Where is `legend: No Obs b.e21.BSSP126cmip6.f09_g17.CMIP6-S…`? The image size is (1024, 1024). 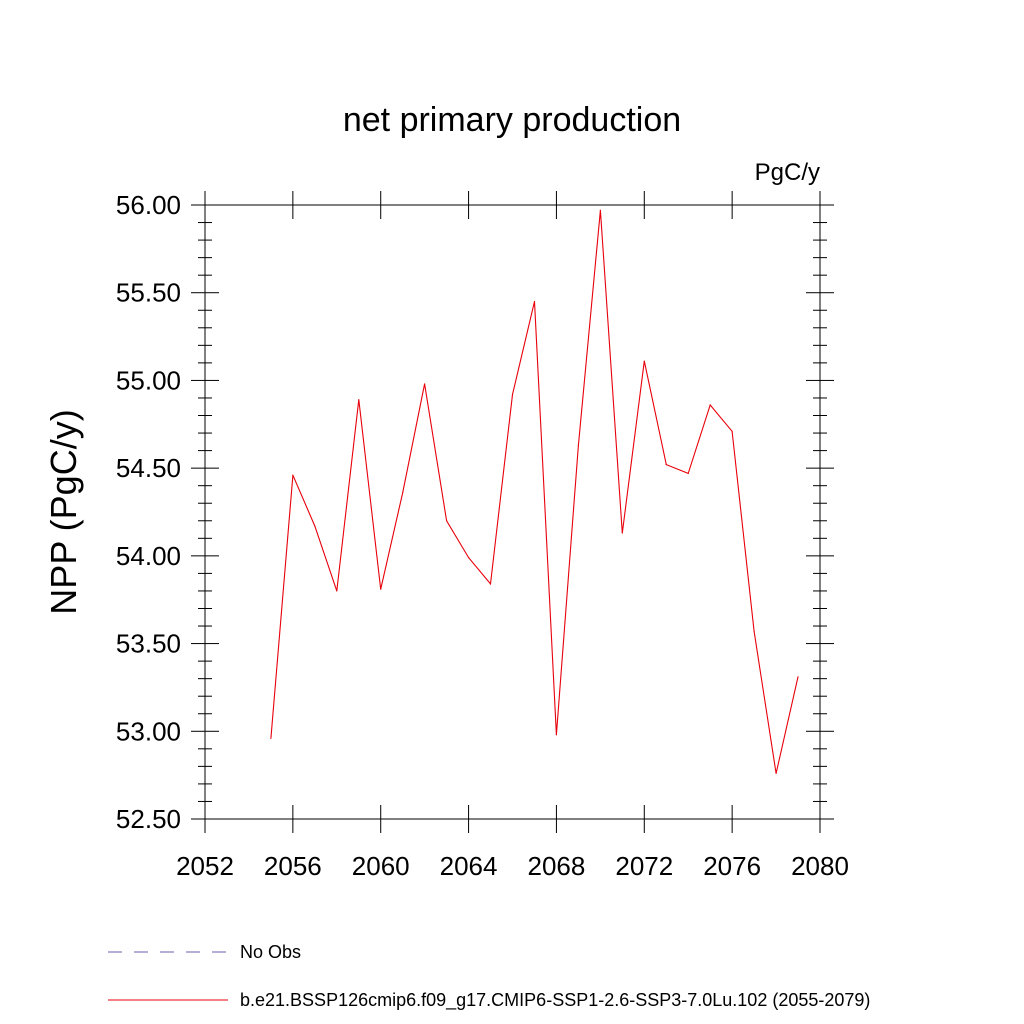 legend: No Obs b.e21.BSSP126cmip6.f09_g17.CMIP6-S… is located at coordinates (489, 976).